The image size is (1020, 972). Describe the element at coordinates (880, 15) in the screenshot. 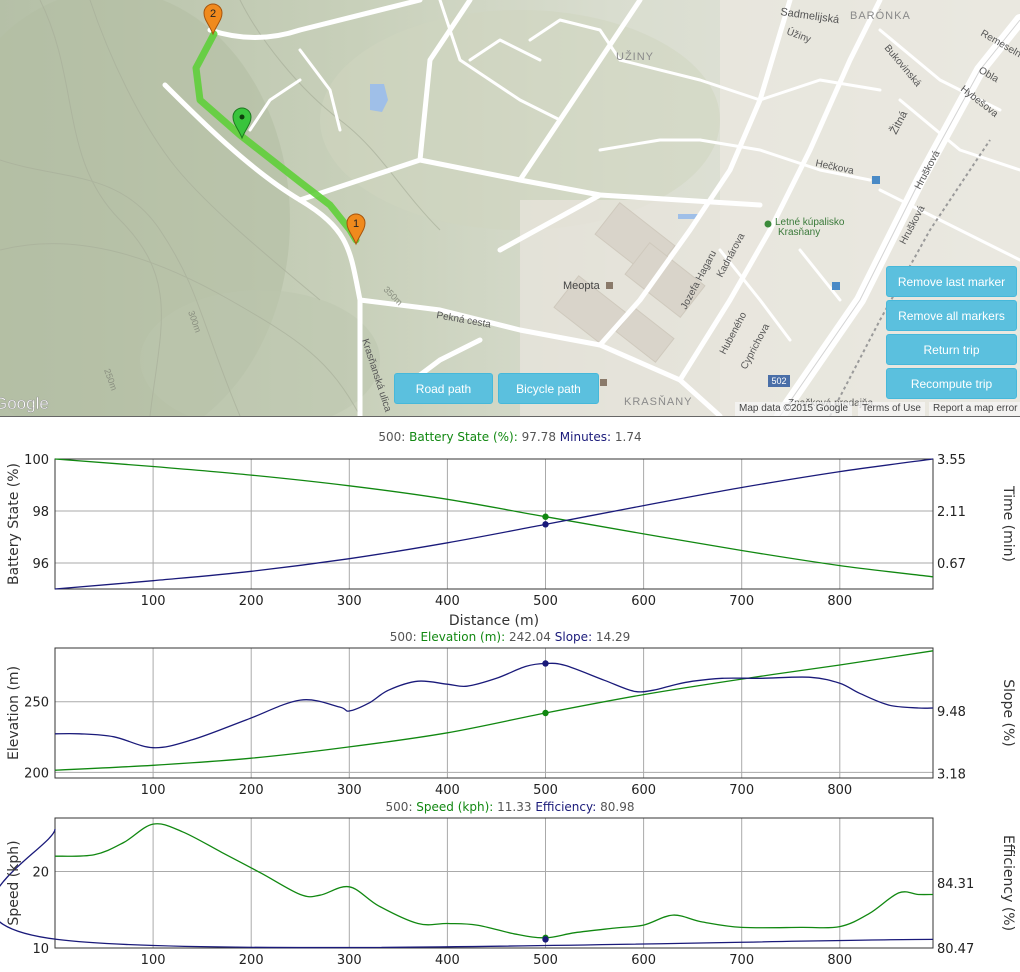

I see `district-label: BARÓNKA` at that location.